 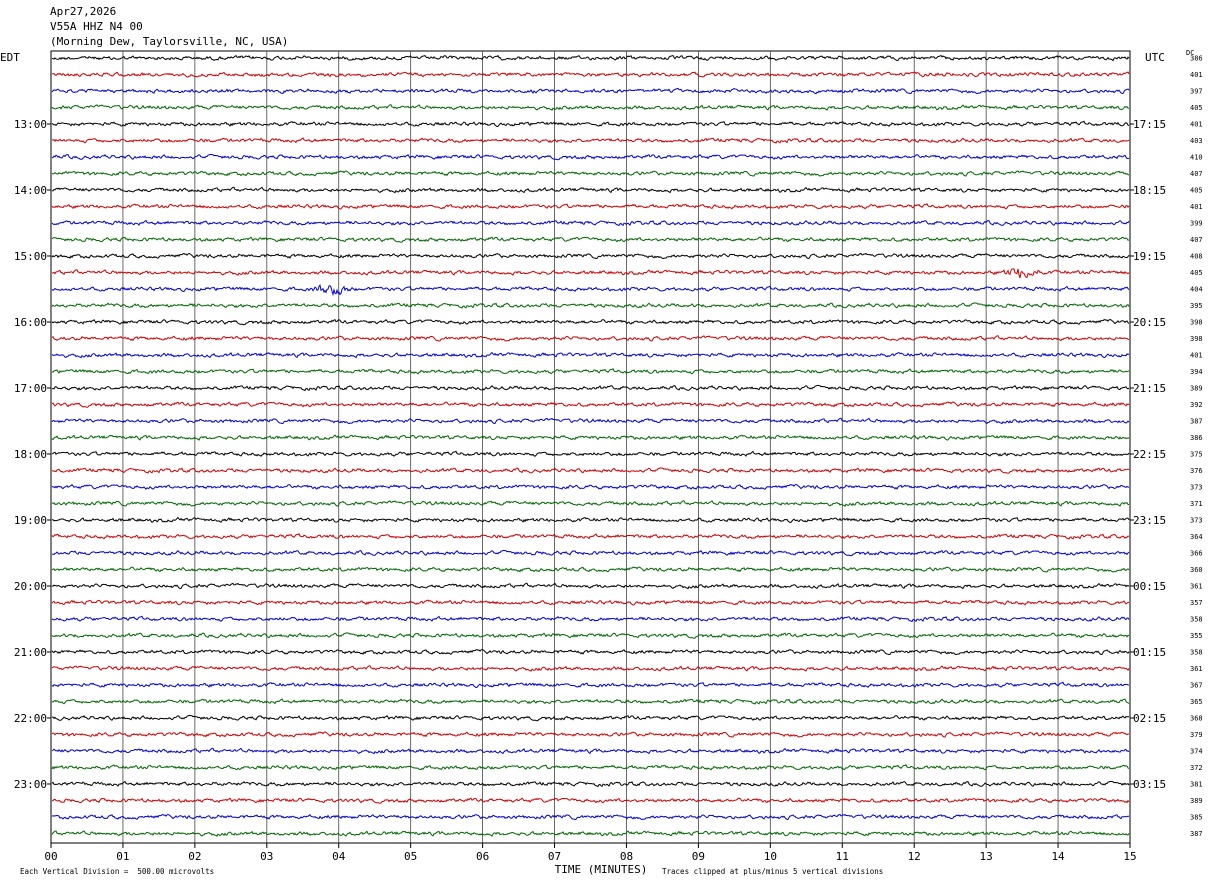 I want to click on hour-label-right: 18:15, so click(x=1149, y=190).